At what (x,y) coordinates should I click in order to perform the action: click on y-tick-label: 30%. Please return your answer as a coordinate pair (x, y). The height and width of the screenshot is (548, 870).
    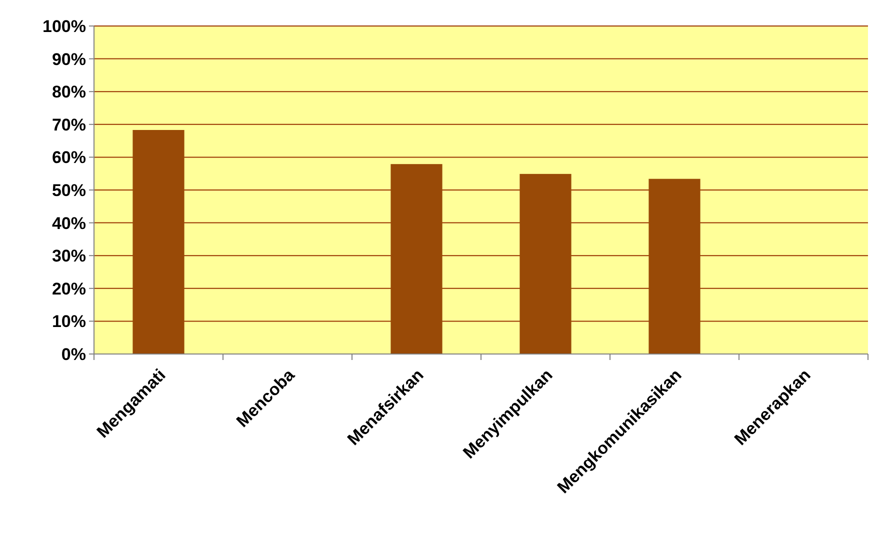
    Looking at the image, I should click on (69, 256).